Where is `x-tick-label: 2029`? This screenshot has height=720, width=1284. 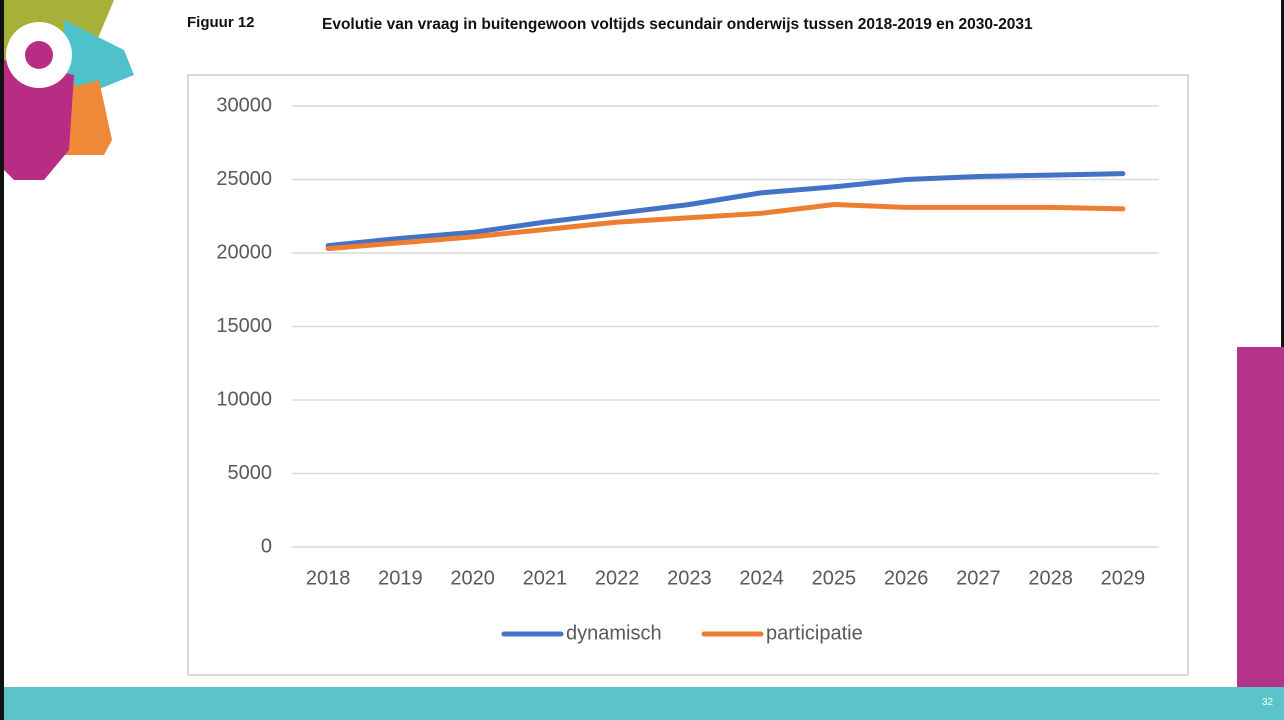
x-tick-label: 2029 is located at coordinates (1123, 578).